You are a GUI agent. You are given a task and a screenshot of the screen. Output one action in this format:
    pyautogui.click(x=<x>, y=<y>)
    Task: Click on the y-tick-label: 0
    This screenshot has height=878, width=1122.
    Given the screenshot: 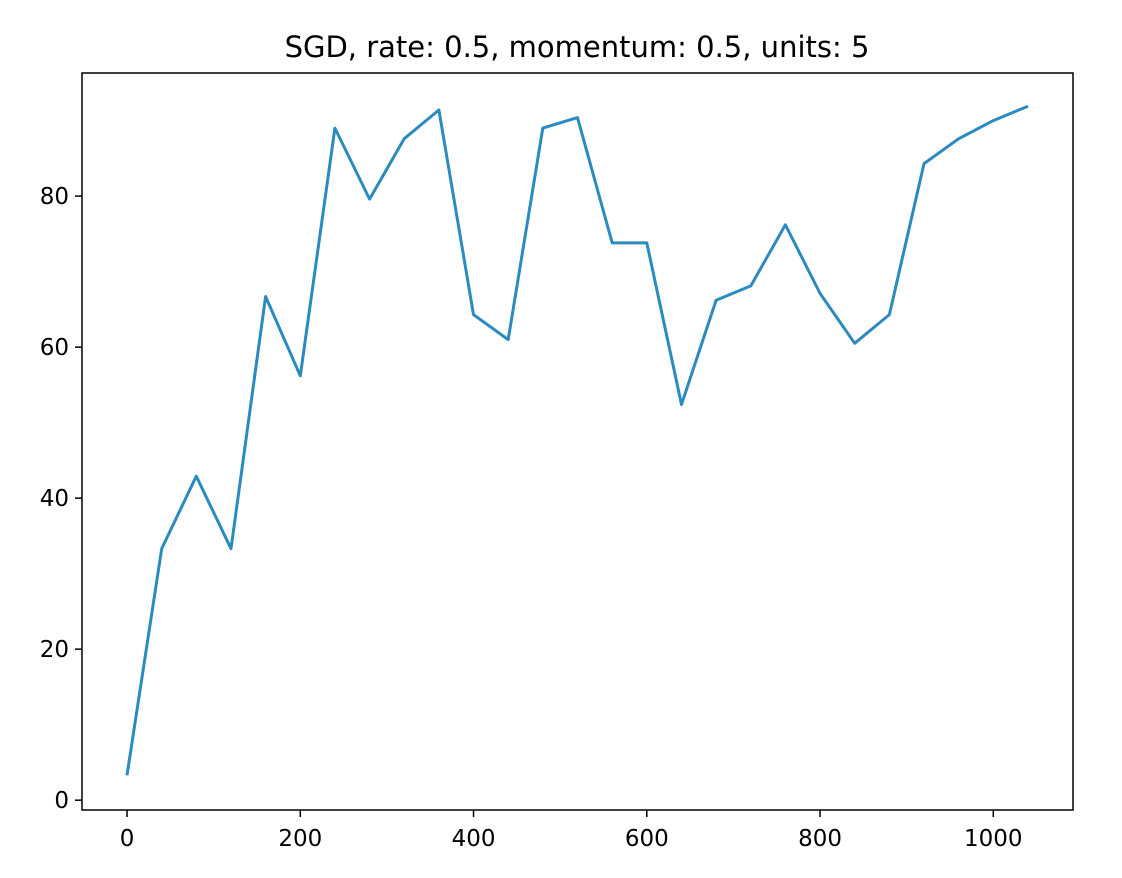 What is the action you would take?
    pyautogui.click(x=61, y=801)
    